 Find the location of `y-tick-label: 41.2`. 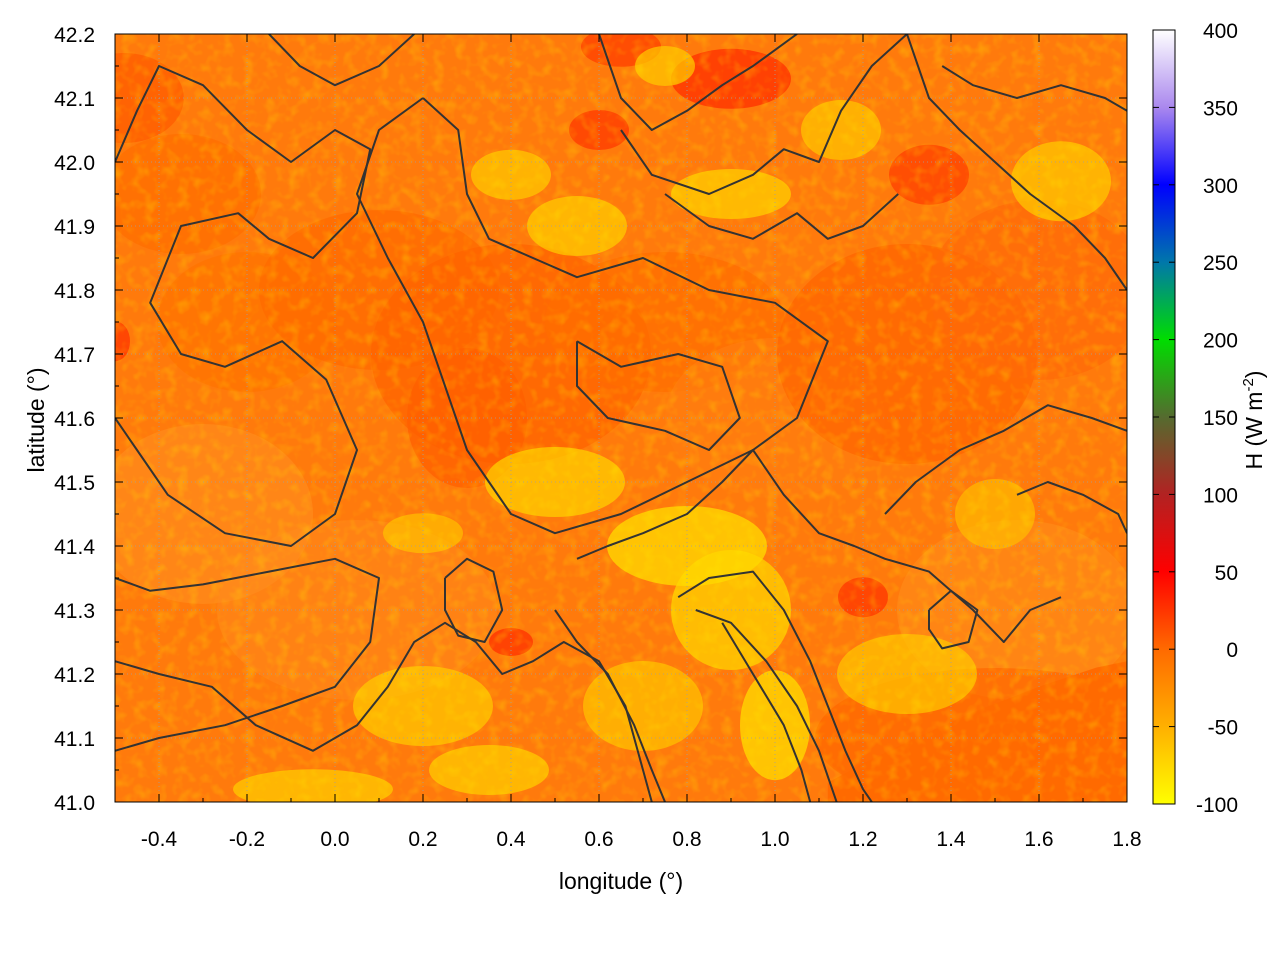

y-tick-label: 41.2 is located at coordinates (74, 675).